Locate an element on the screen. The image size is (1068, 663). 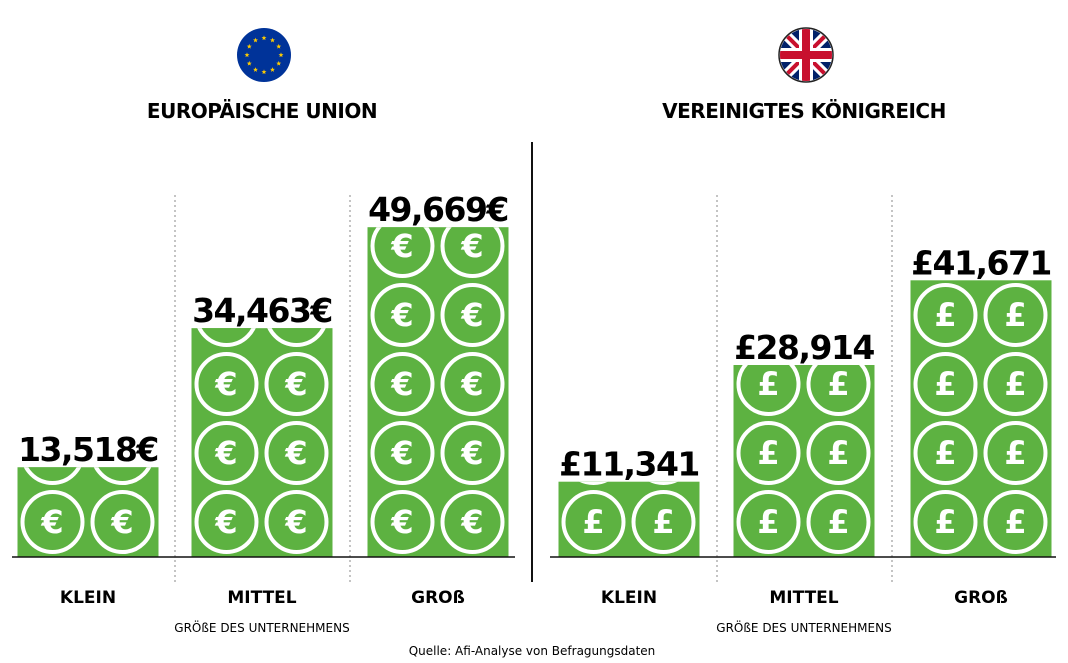
uk-value-label: £11,341 is located at coordinates (629, 464).